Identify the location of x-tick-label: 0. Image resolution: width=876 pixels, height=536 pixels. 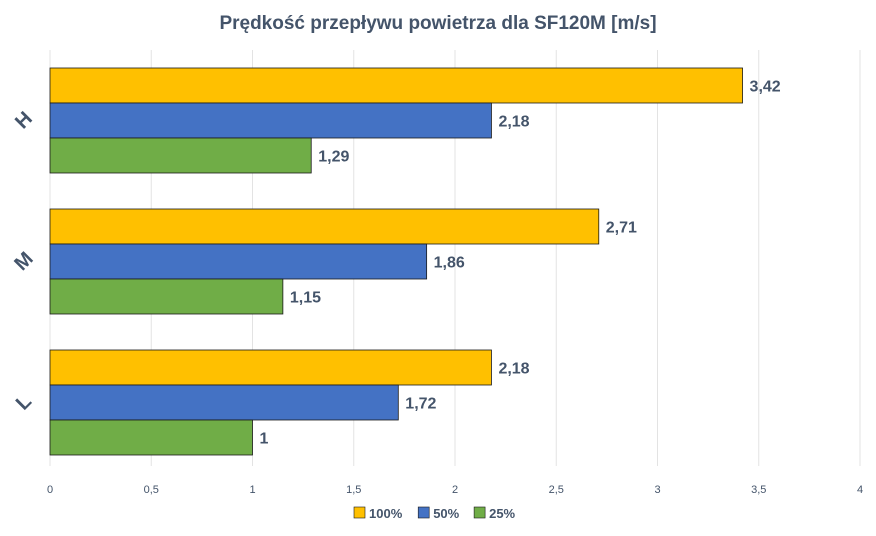
(50, 490).